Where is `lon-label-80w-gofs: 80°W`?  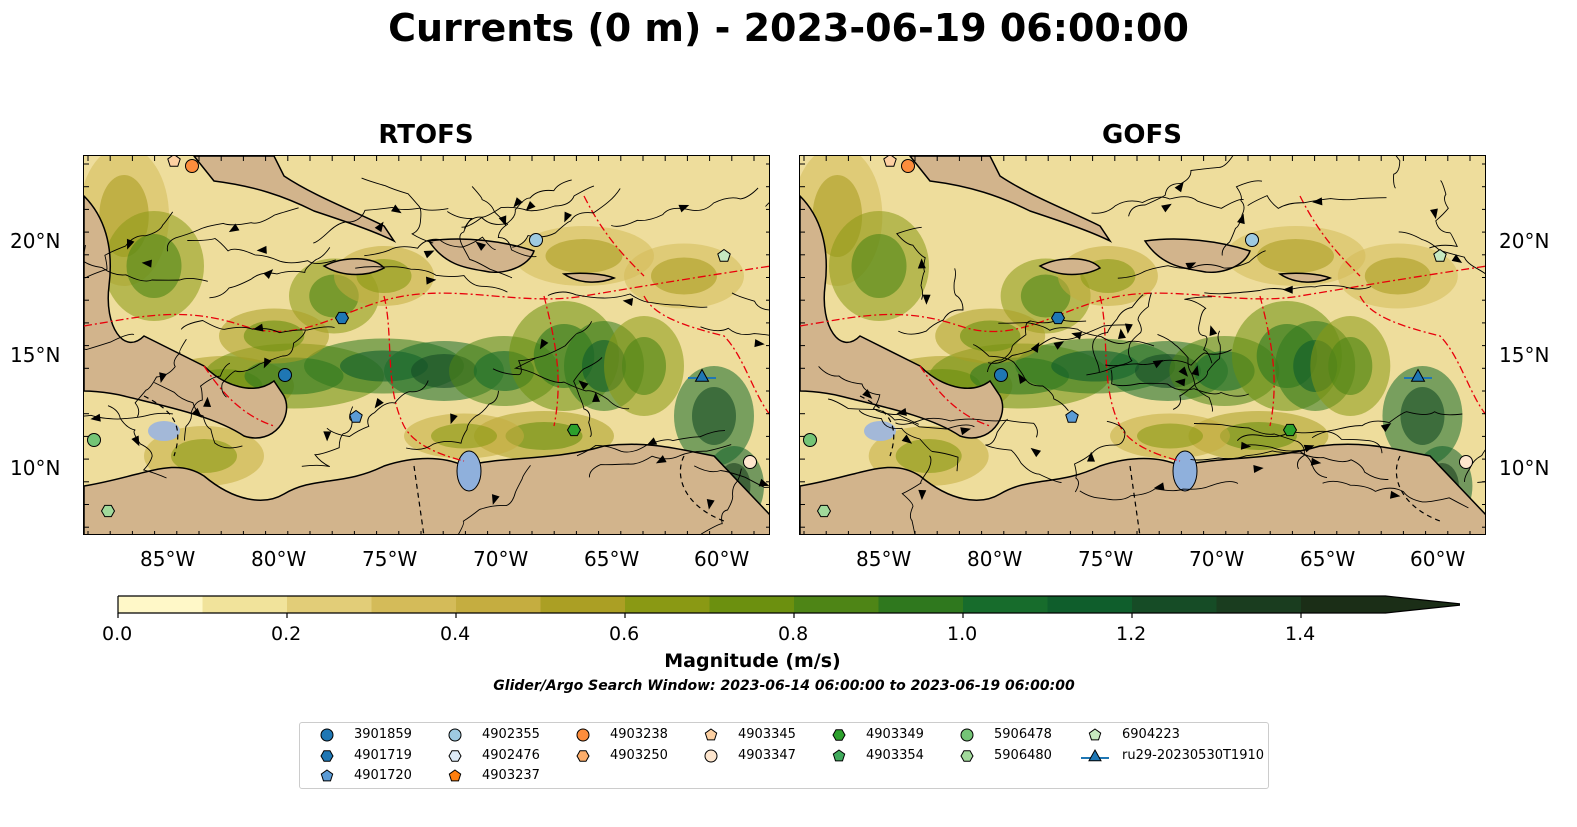
lon-label-80w-gofs: 80°W is located at coordinates (995, 559).